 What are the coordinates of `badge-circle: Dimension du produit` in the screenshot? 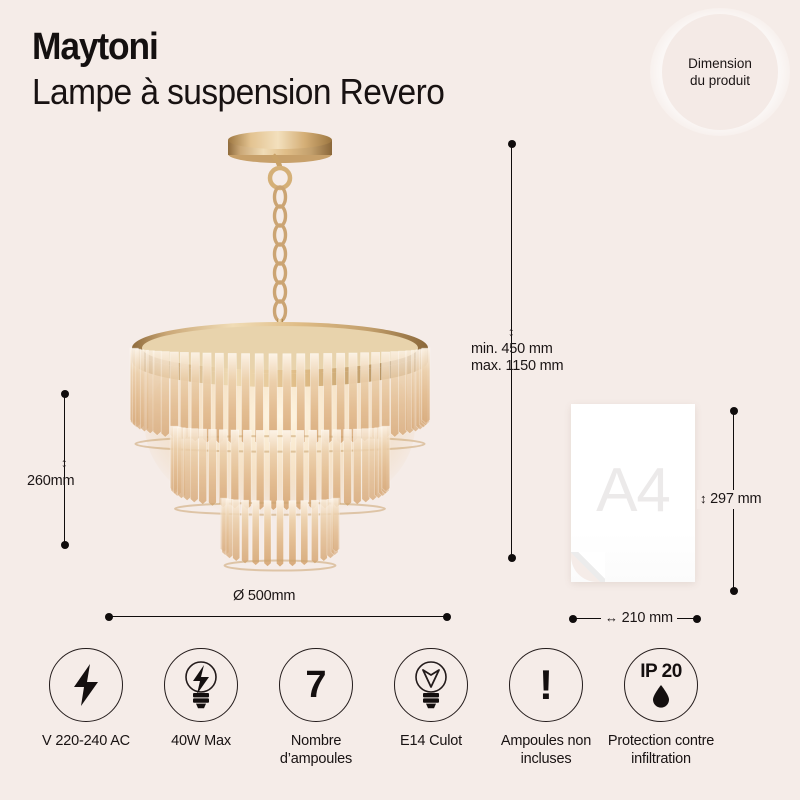 It's located at (720, 72).